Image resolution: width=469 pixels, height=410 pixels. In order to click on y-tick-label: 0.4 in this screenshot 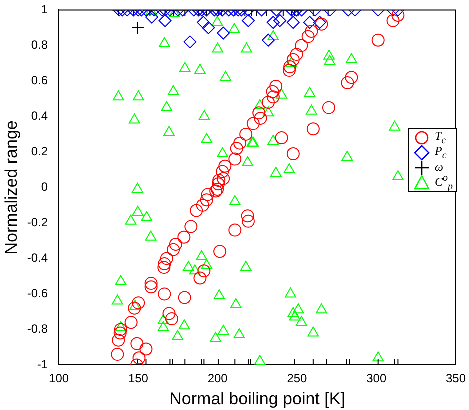, I will do `click(39, 116)`.